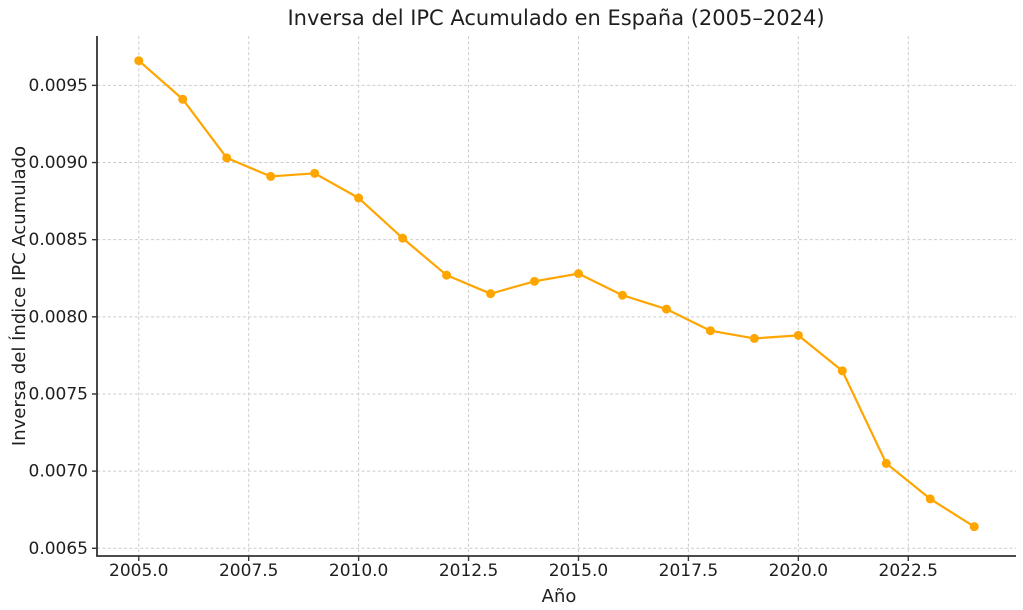 The width and height of the screenshot is (1023, 610). Describe the element at coordinates (58, 549) in the screenshot. I see `y-tick-label: 0.0065` at that location.